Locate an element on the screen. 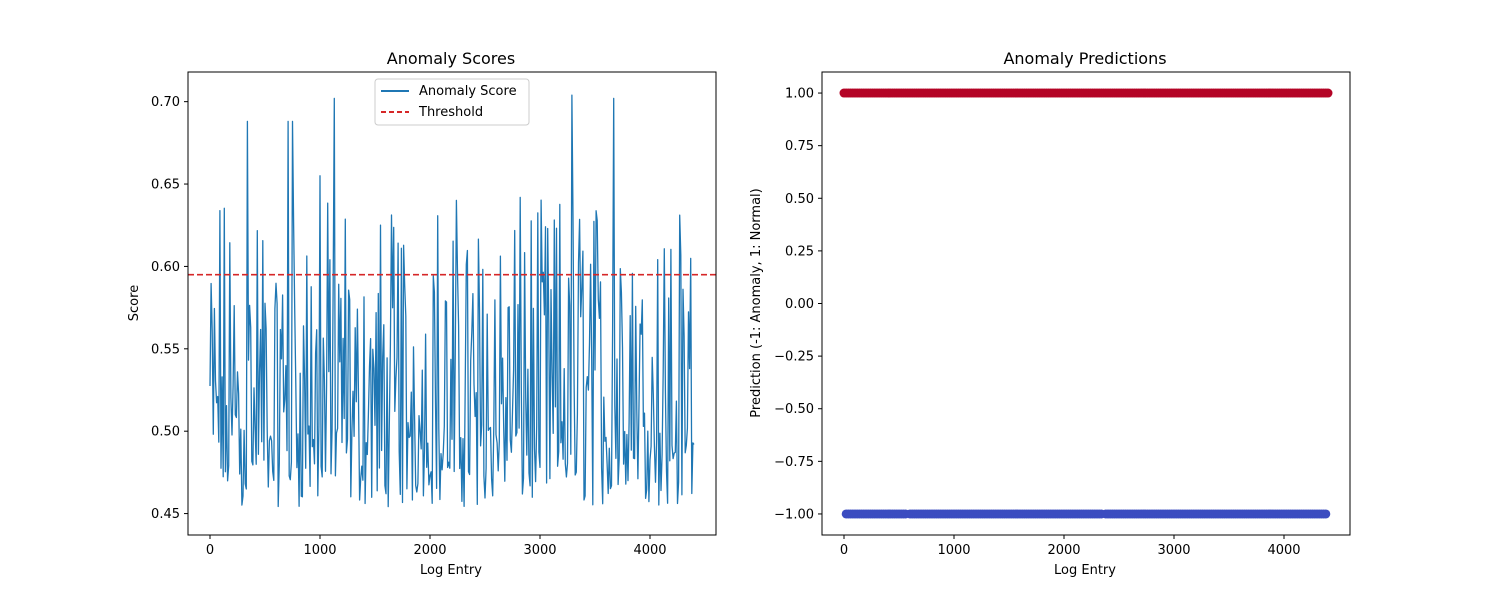 The width and height of the screenshot is (1500, 600). legend-box is located at coordinates (452, 102).